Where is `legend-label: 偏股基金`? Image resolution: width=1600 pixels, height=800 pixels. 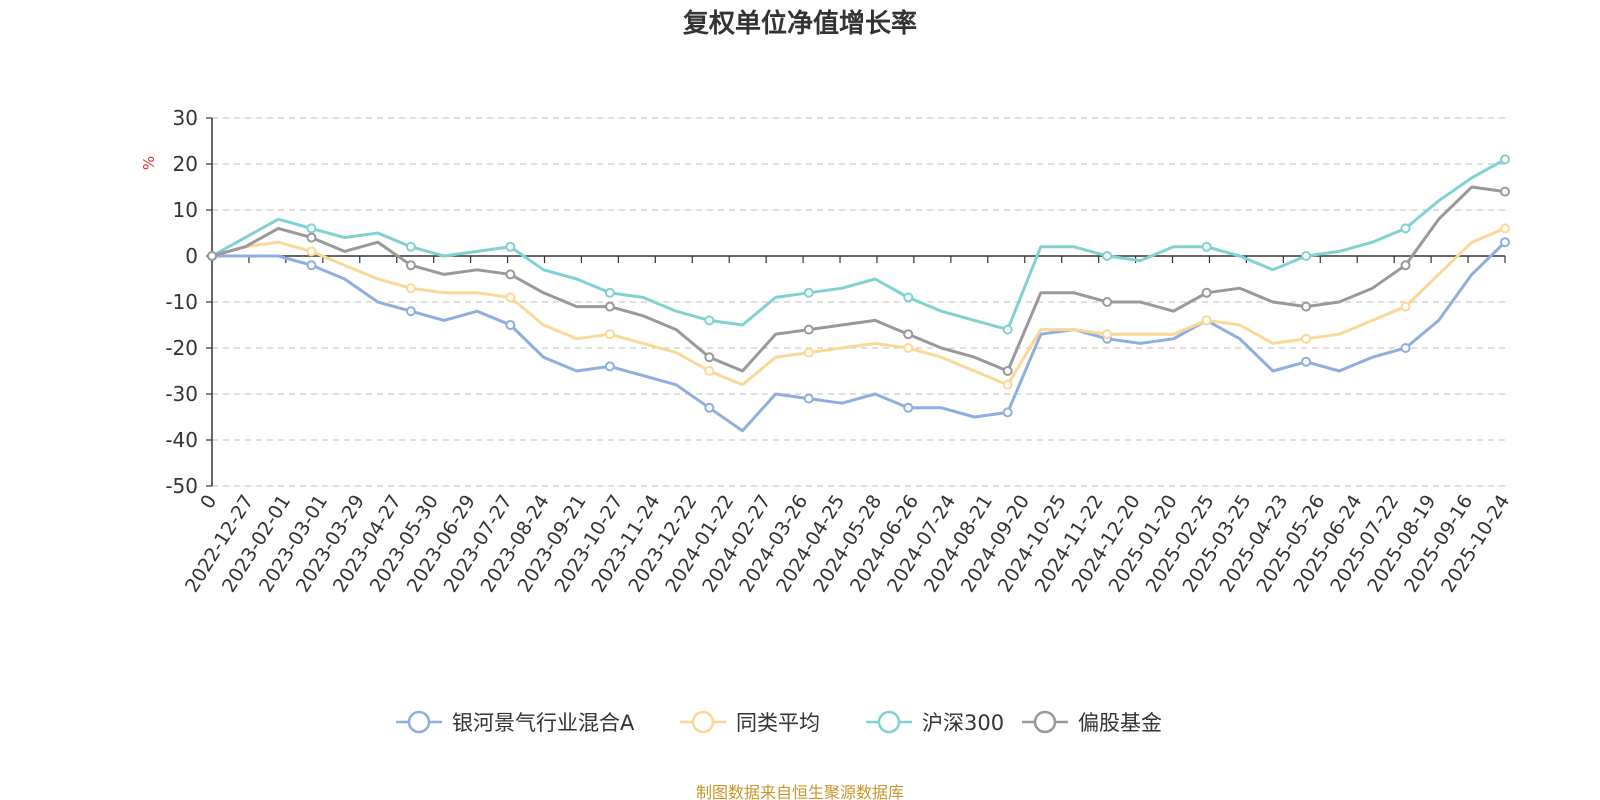 legend-label: 偏股基金 is located at coordinates (1120, 723).